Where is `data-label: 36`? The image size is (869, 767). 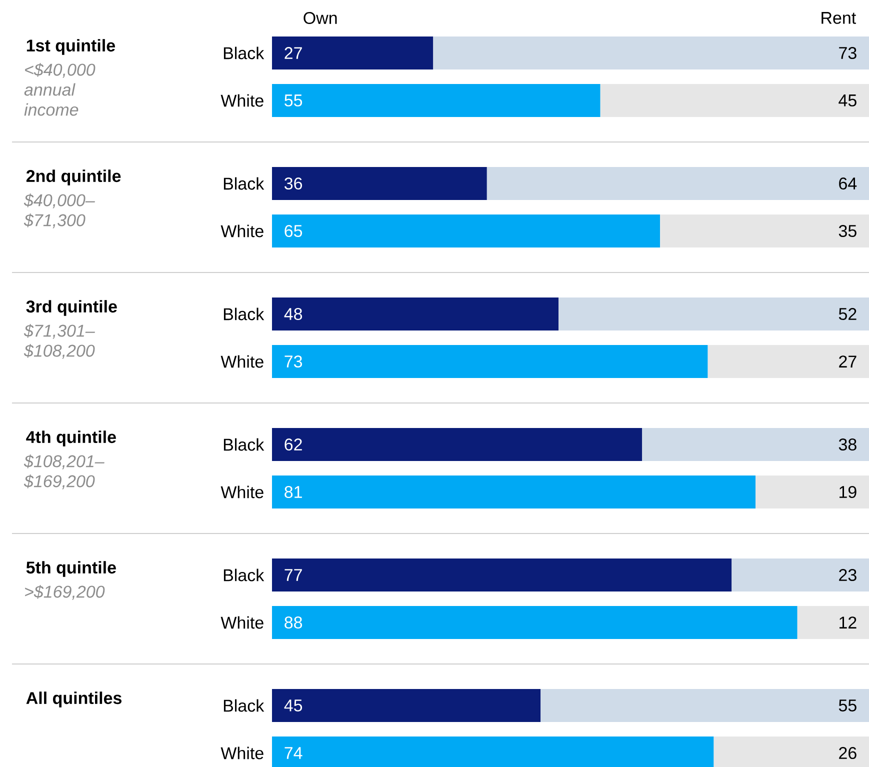 data-label: 36 is located at coordinates (293, 183).